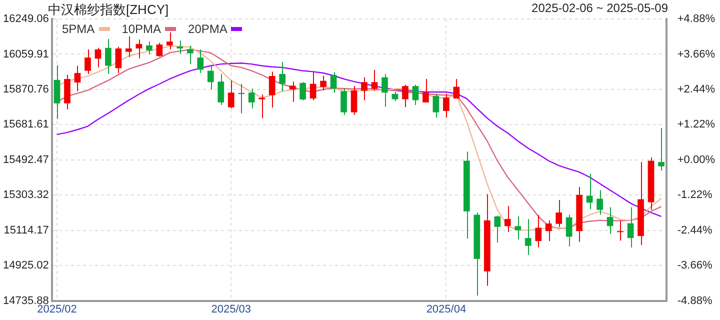  Describe the element at coordinates (25, 89) in the screenshot. I see `y-tick-label: 15870.76` at that location.